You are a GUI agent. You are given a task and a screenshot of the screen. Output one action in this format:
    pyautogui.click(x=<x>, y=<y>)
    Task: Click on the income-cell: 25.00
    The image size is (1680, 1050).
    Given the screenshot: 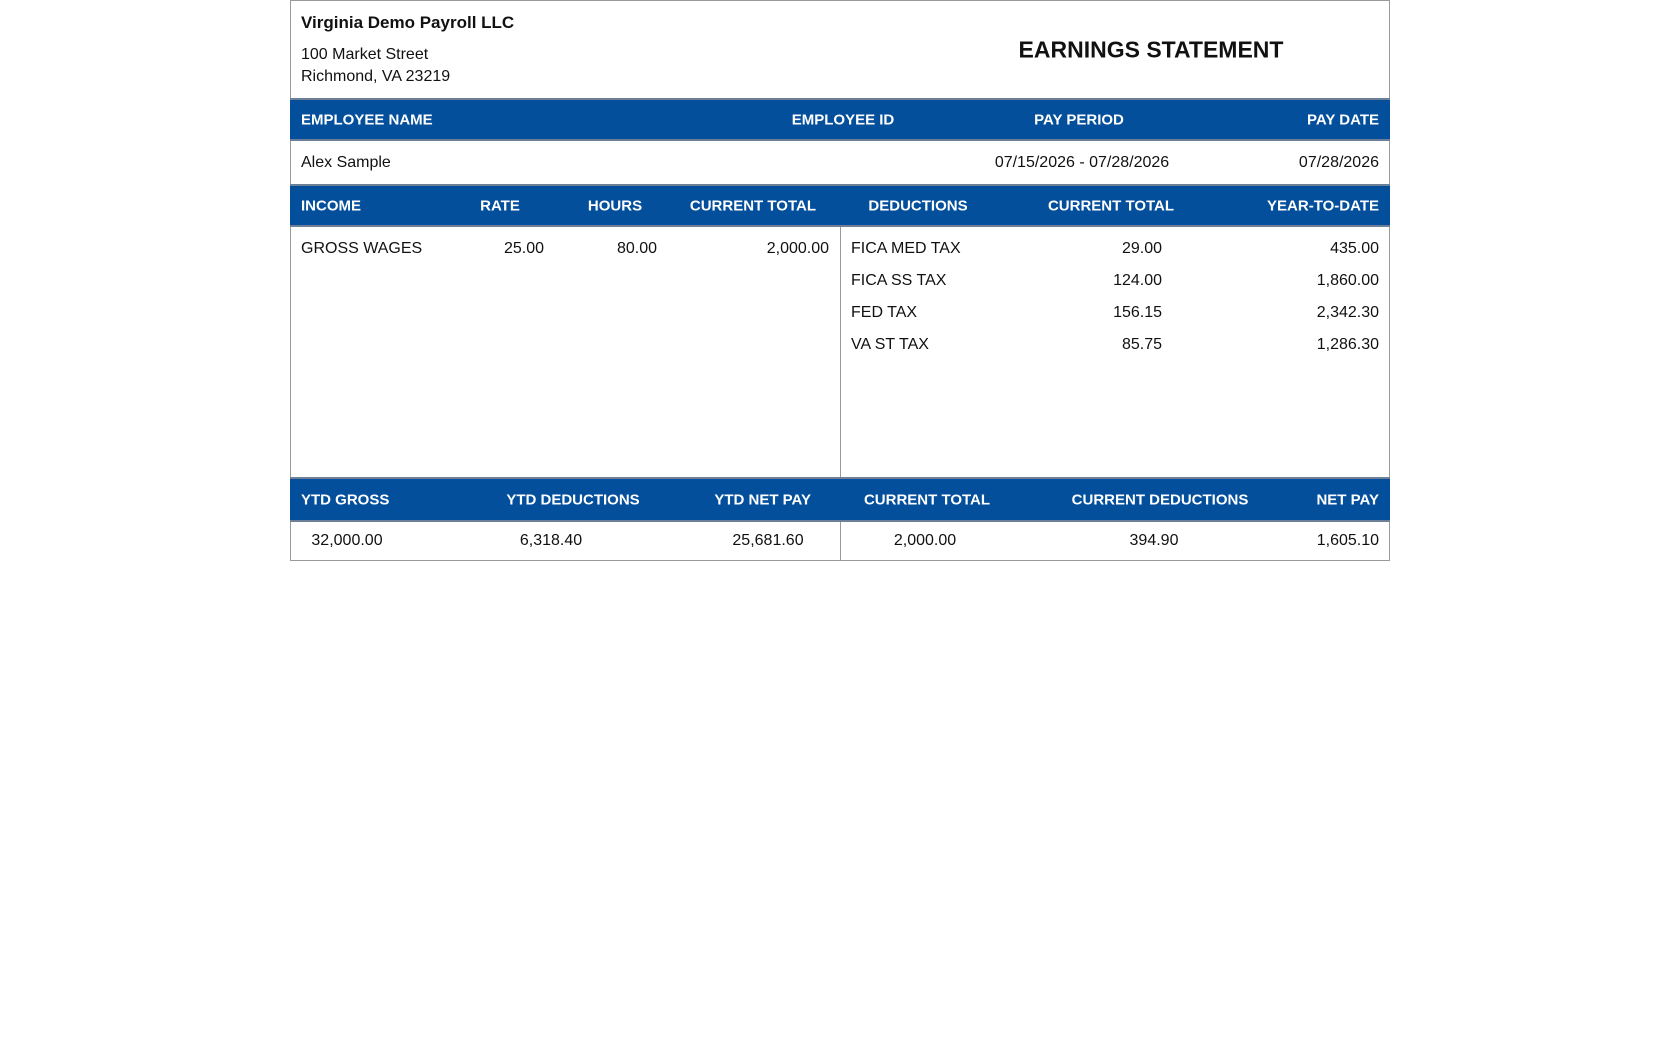 What is the action you would take?
    pyautogui.click(x=523, y=248)
    